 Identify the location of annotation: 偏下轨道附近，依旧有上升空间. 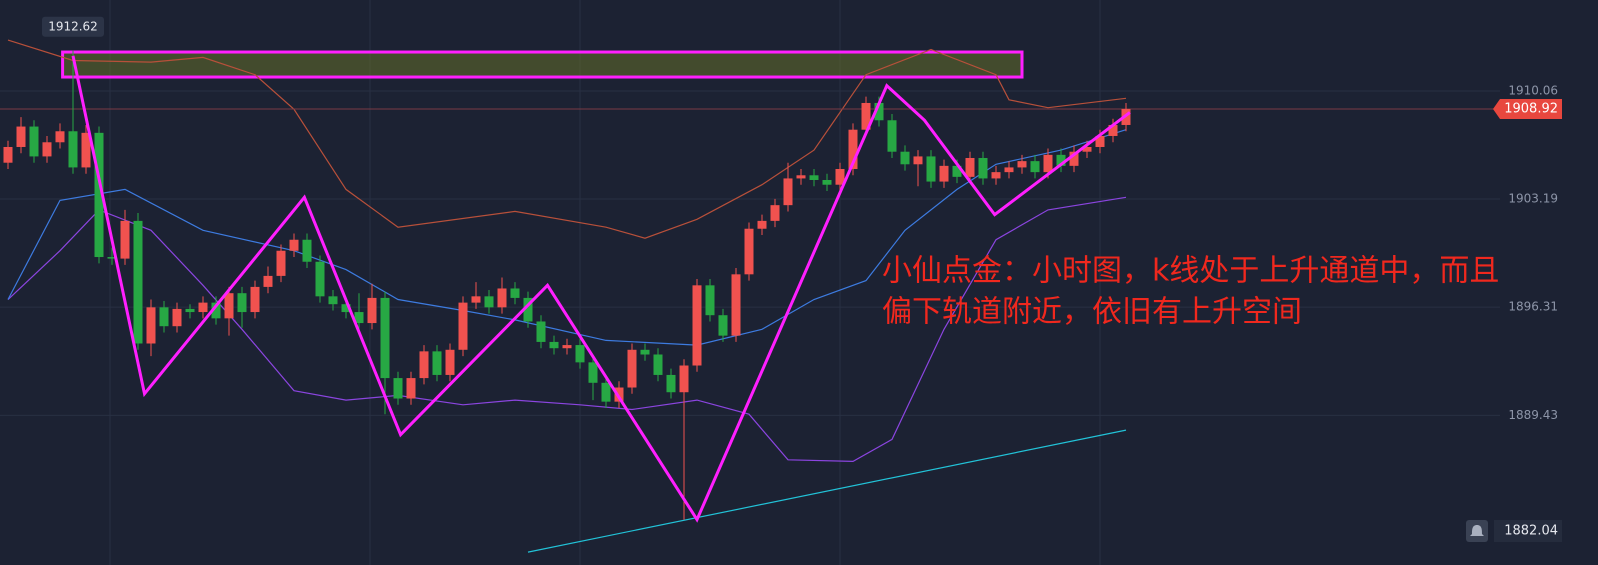
(1092, 312).